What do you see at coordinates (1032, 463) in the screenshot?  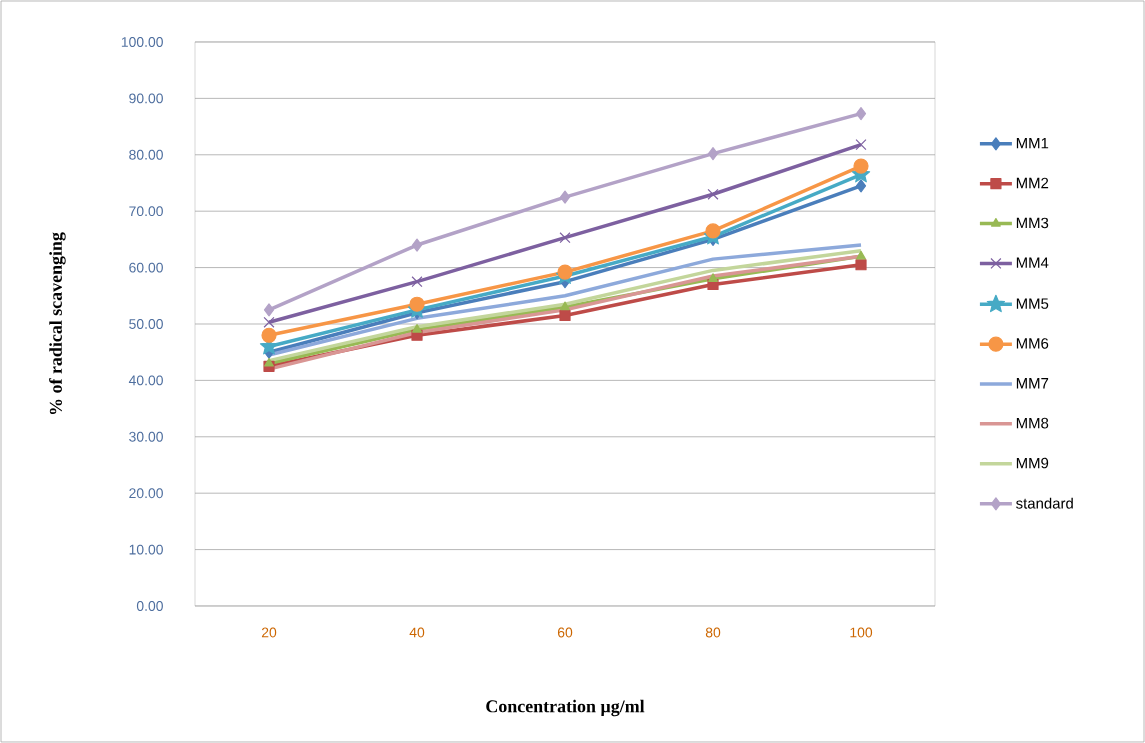 I see `legend-label: MM9` at bounding box center [1032, 463].